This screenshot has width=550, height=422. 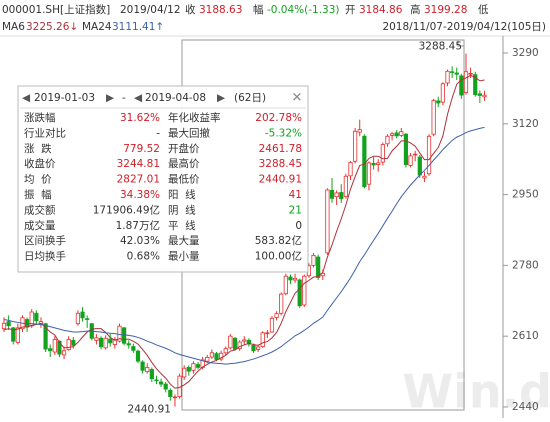 I want to click on y-tick-label: 3290, so click(x=525, y=53).